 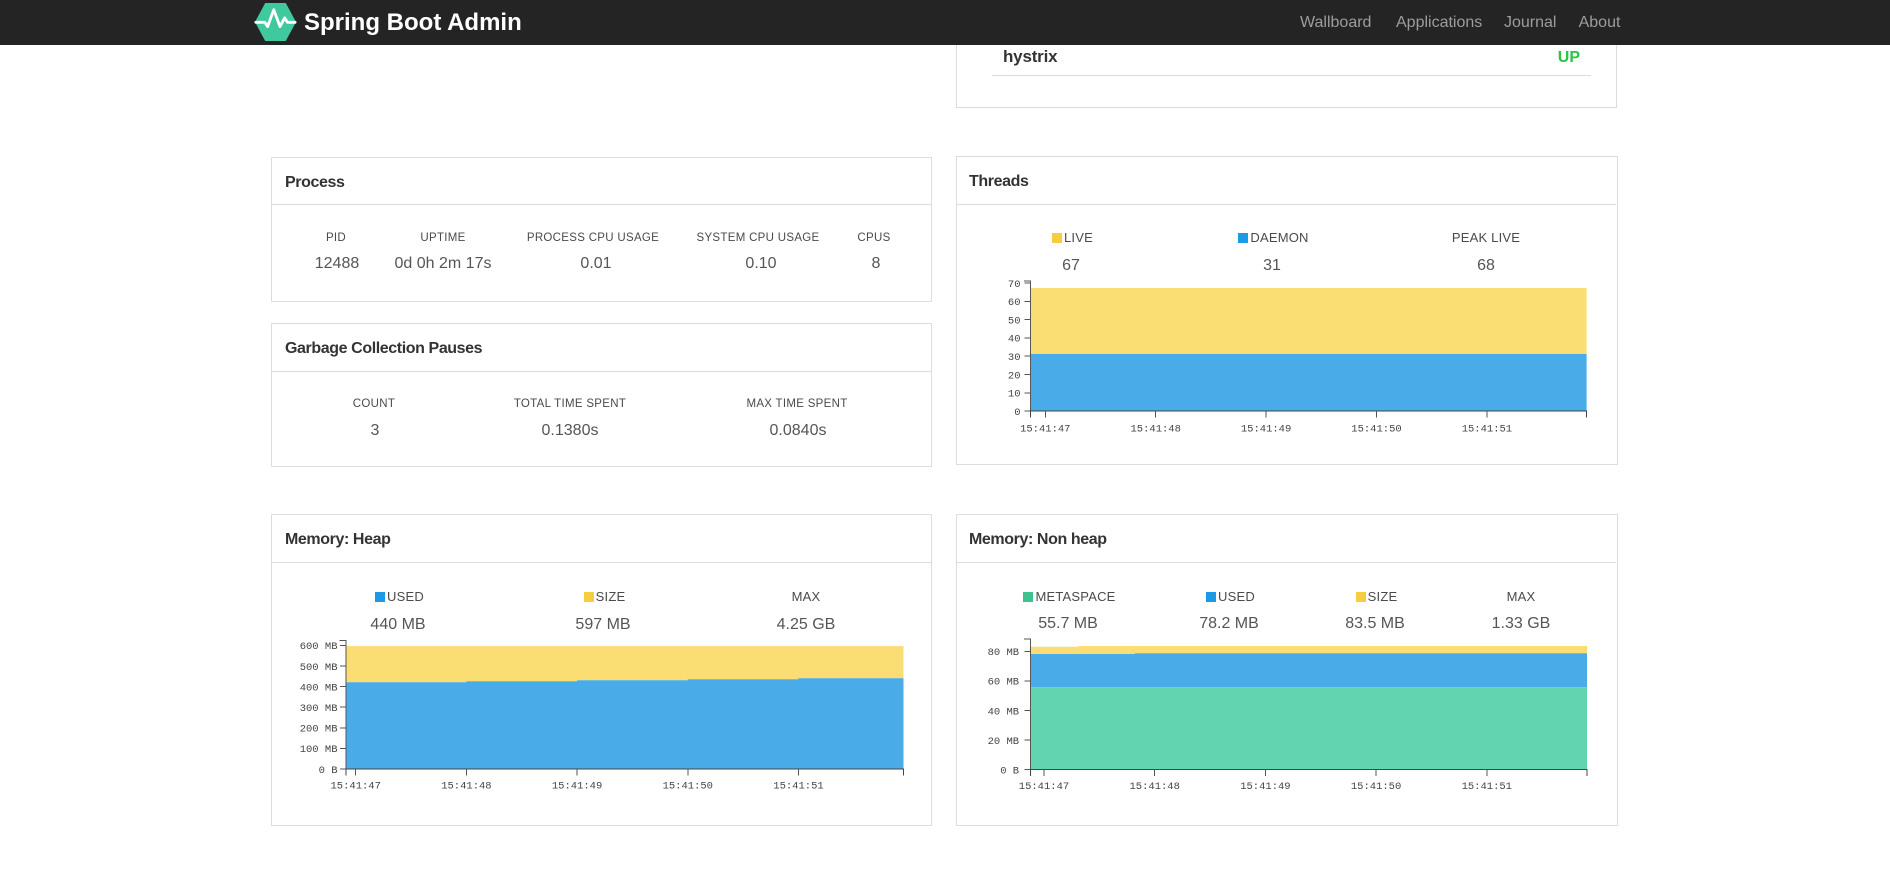 What do you see at coordinates (319, 750) in the screenshot?
I see `svg-text: 100 MB` at bounding box center [319, 750].